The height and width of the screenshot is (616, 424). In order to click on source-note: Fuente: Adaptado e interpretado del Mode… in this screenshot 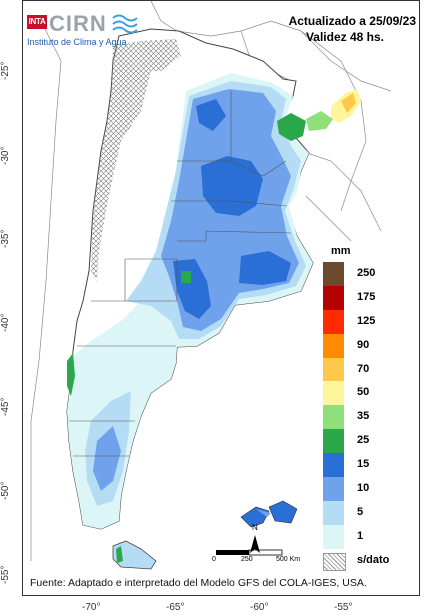, I will do `click(198, 583)`.